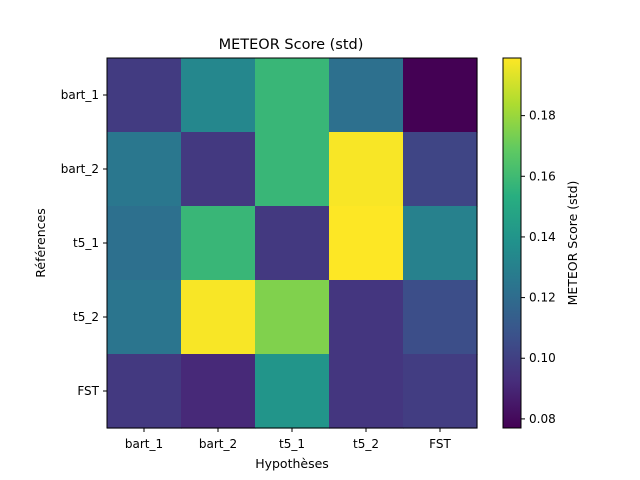 This screenshot has height=480, width=640. I want to click on y-tick-label: bart_1, so click(80, 95).